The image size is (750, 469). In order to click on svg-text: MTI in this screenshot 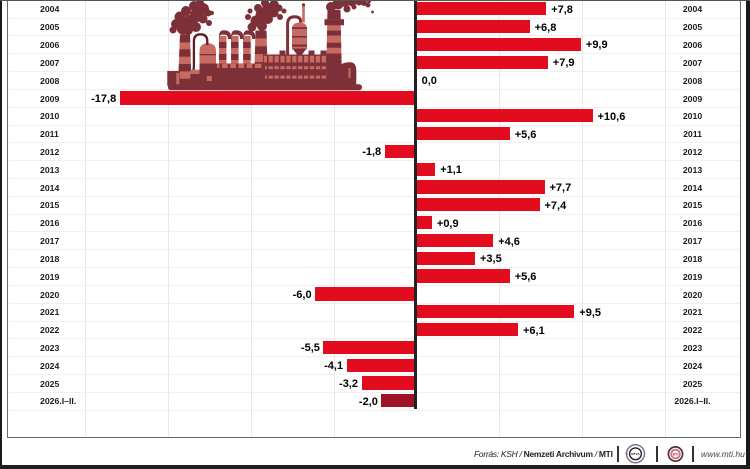, I will do `click(676, 454)`.